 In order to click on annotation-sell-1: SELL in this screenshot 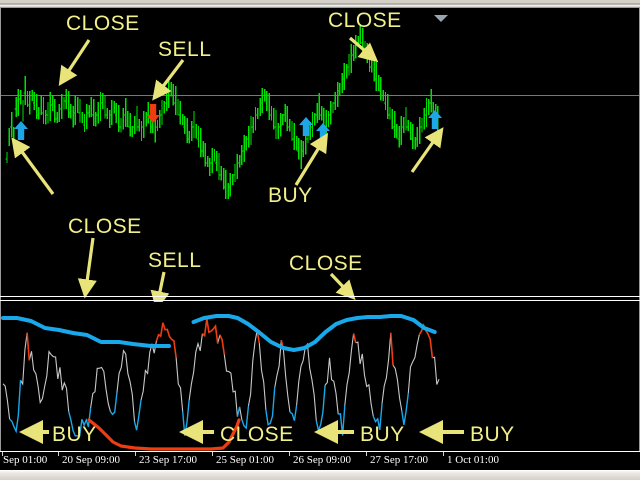, I will do `click(185, 49)`.